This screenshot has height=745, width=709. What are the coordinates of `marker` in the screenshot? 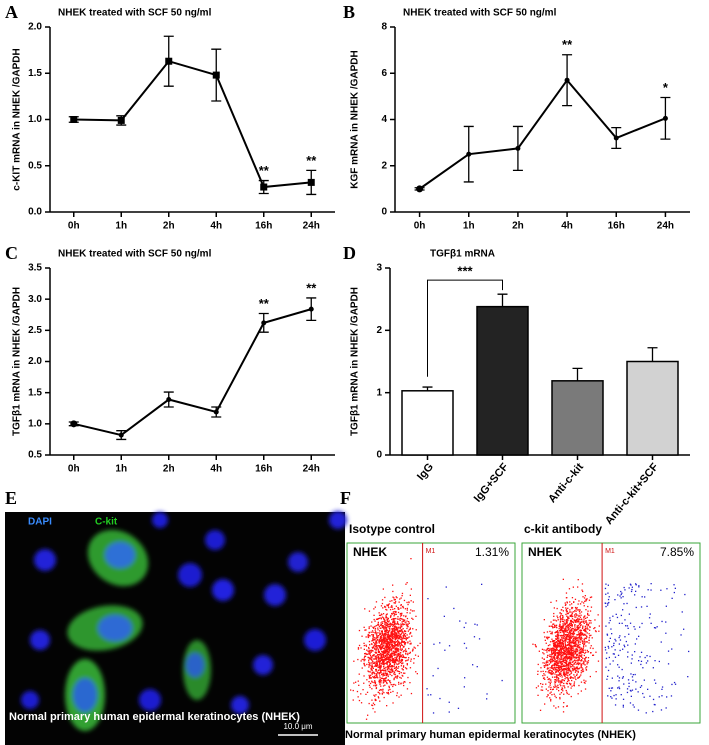 It's located at (616, 138).